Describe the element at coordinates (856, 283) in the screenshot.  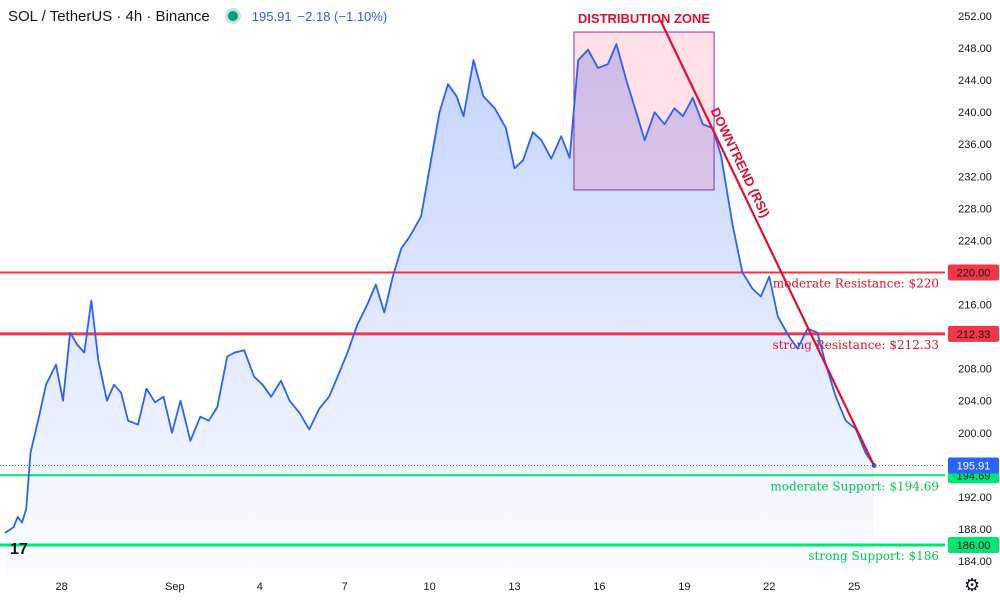
I see `level-label: moderate Resistance: $220` at that location.